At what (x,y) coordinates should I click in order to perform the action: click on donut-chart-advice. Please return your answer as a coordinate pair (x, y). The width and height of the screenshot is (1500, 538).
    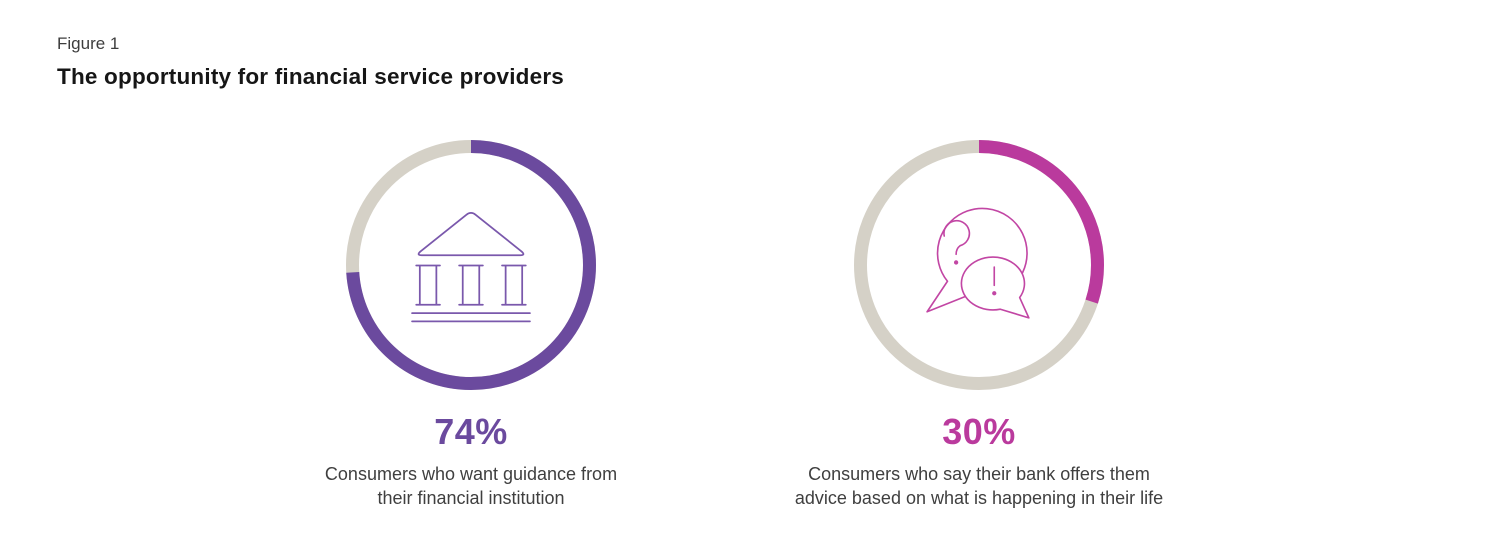
    Looking at the image, I should click on (979, 265).